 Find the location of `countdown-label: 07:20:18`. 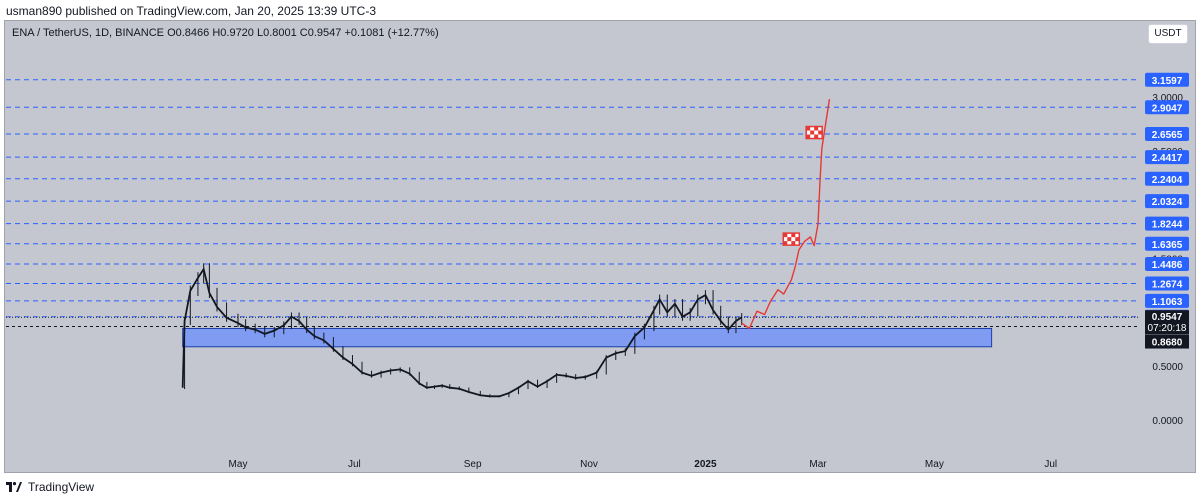

countdown-label: 07:20:18 is located at coordinates (1167, 328).